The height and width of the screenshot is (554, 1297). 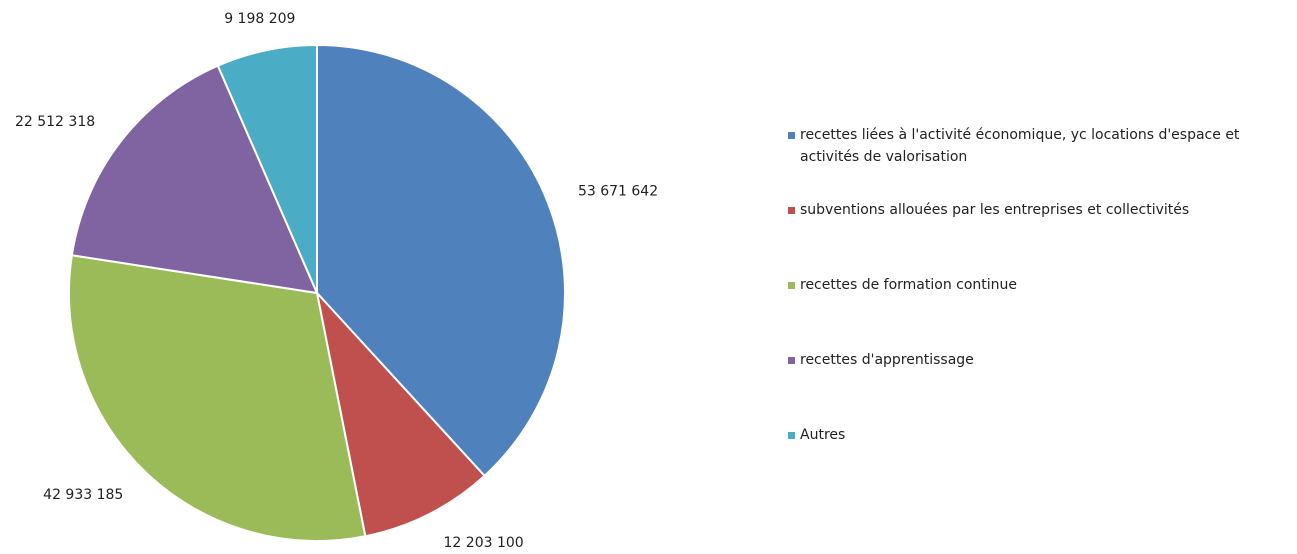 What do you see at coordinates (1040, 461) in the screenshot?
I see `legend-item: Autres` at bounding box center [1040, 461].